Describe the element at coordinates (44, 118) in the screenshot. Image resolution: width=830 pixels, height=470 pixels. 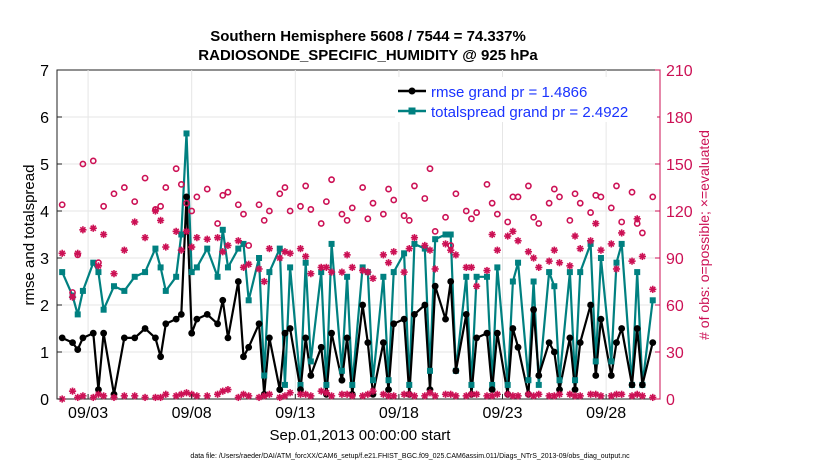
I see `y-tick-left-label: 6` at that location.